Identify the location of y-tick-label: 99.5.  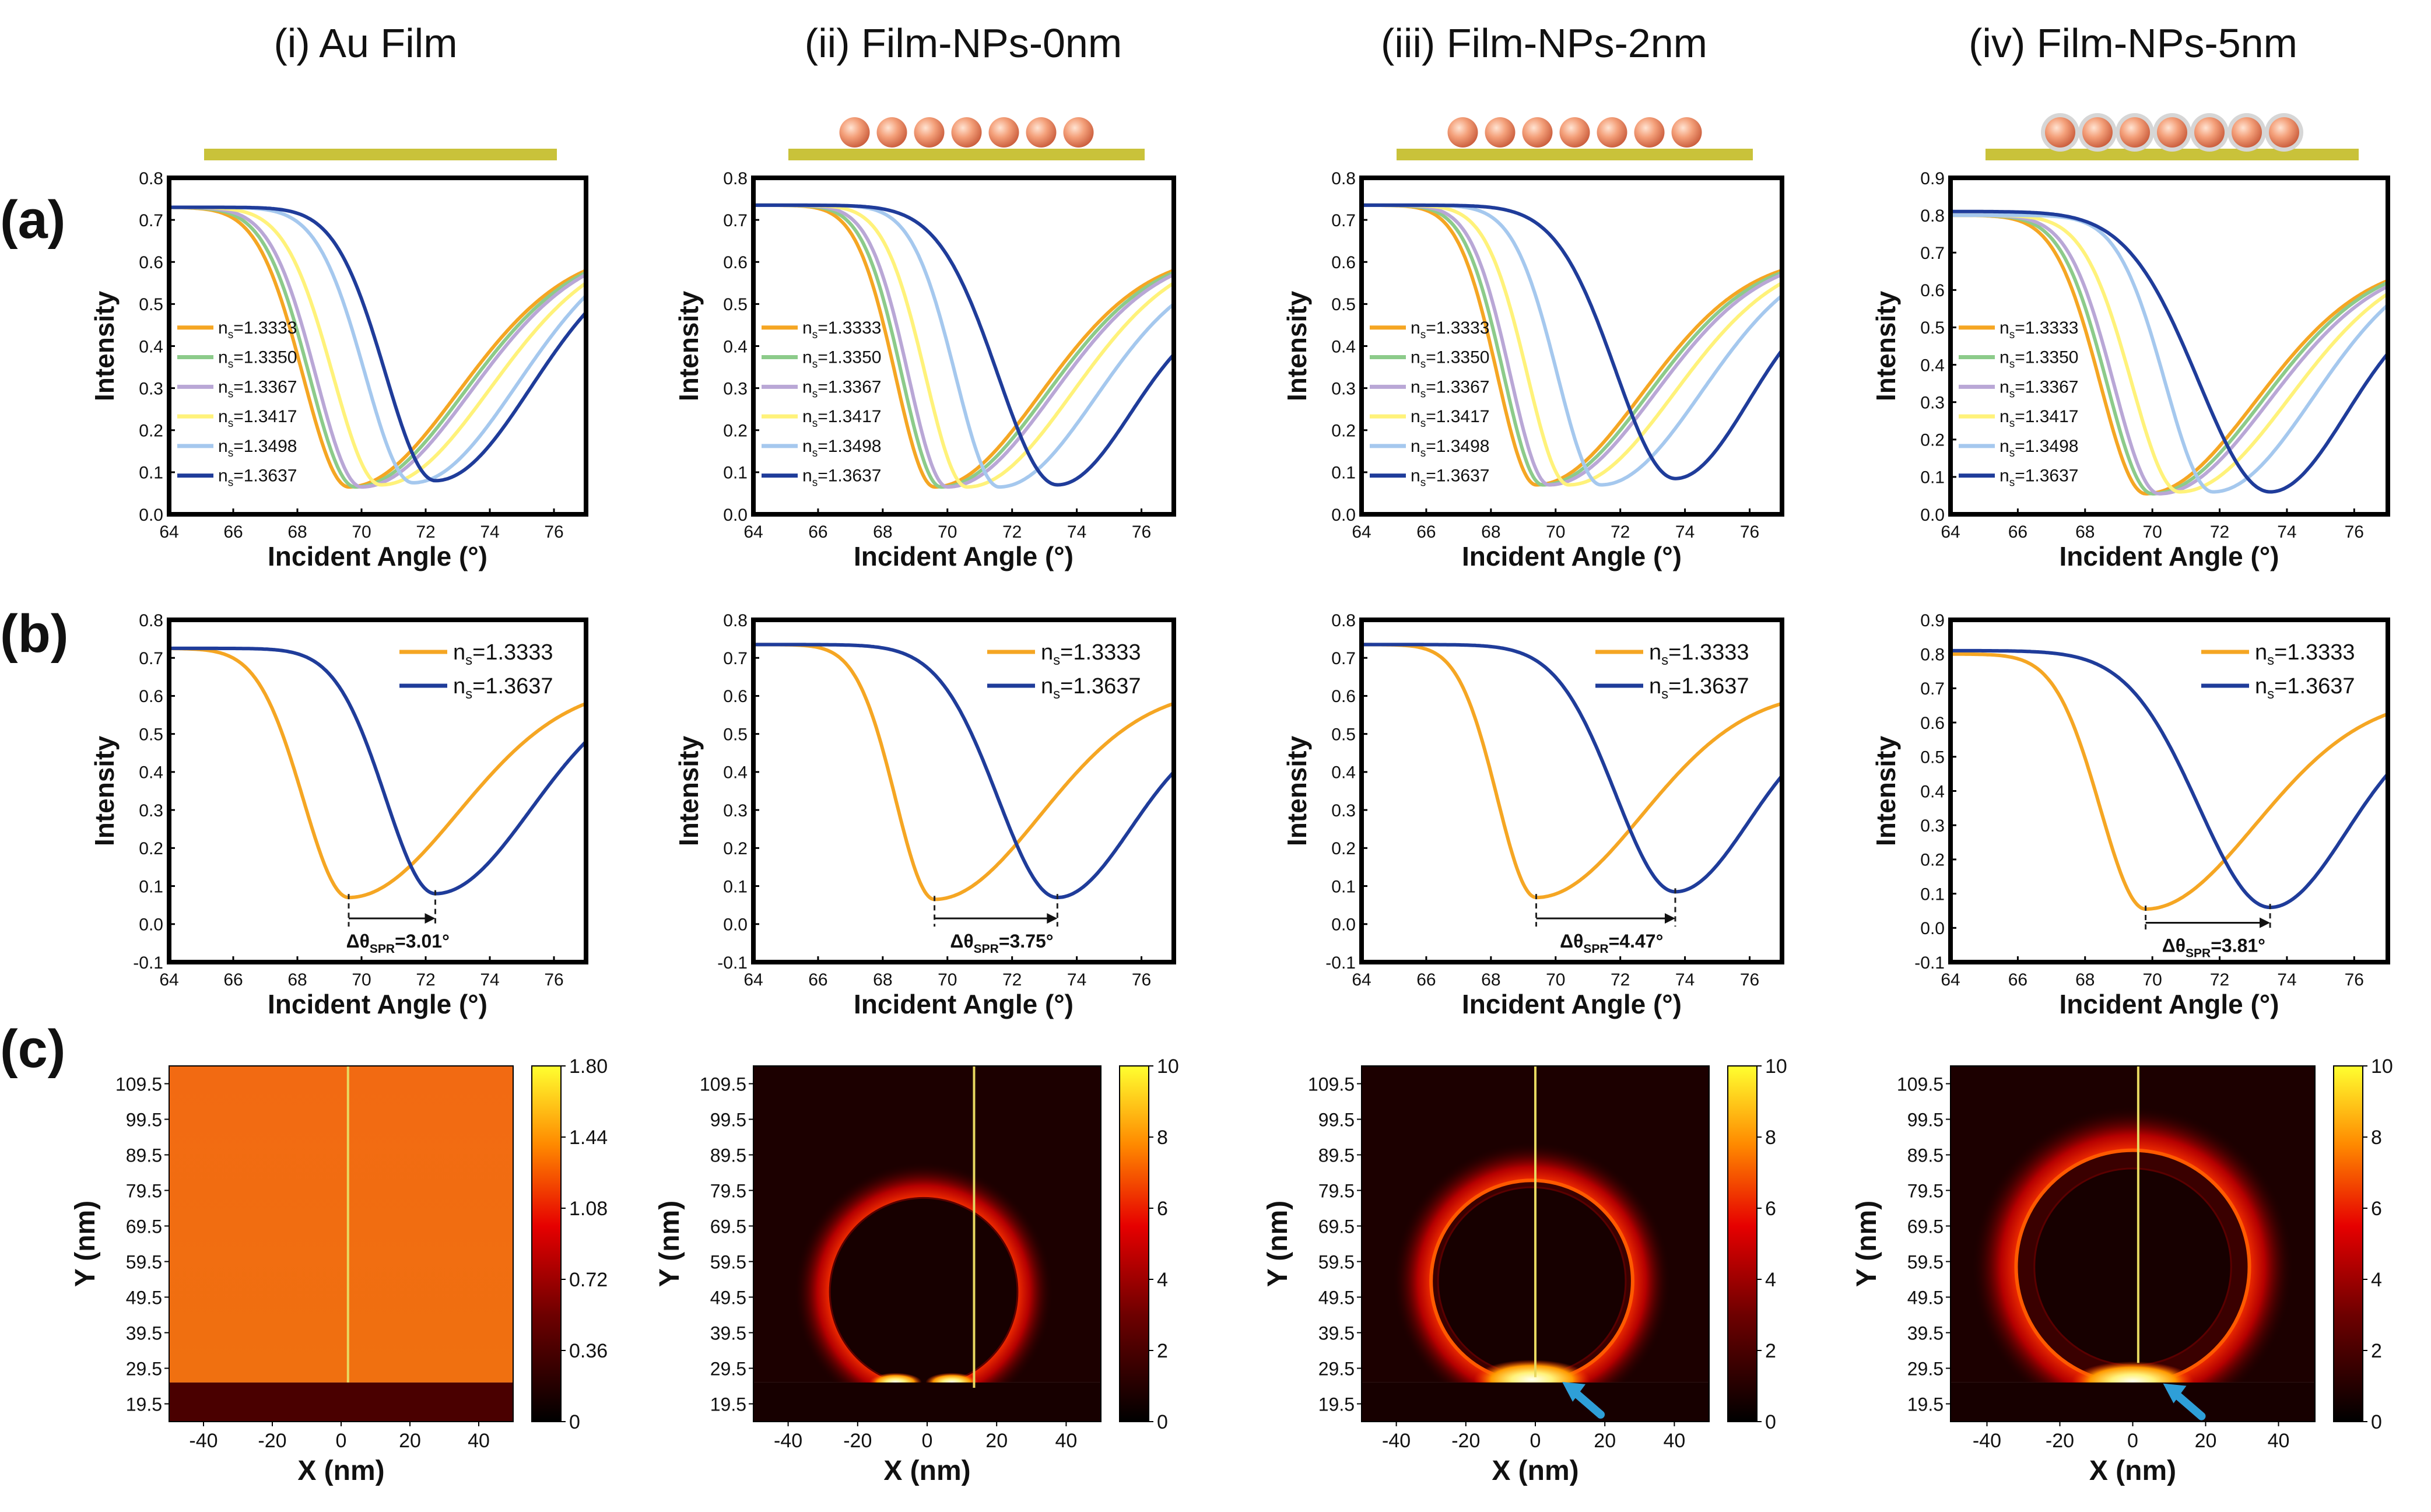
(1925, 1120).